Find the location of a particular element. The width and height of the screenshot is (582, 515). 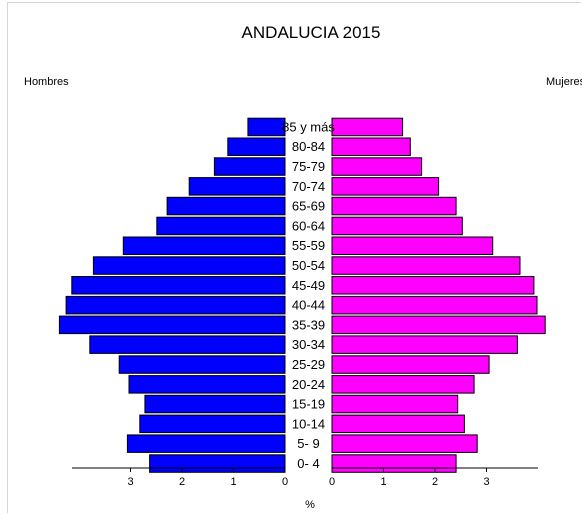

left-side-label: Hombres is located at coordinates (46, 82).